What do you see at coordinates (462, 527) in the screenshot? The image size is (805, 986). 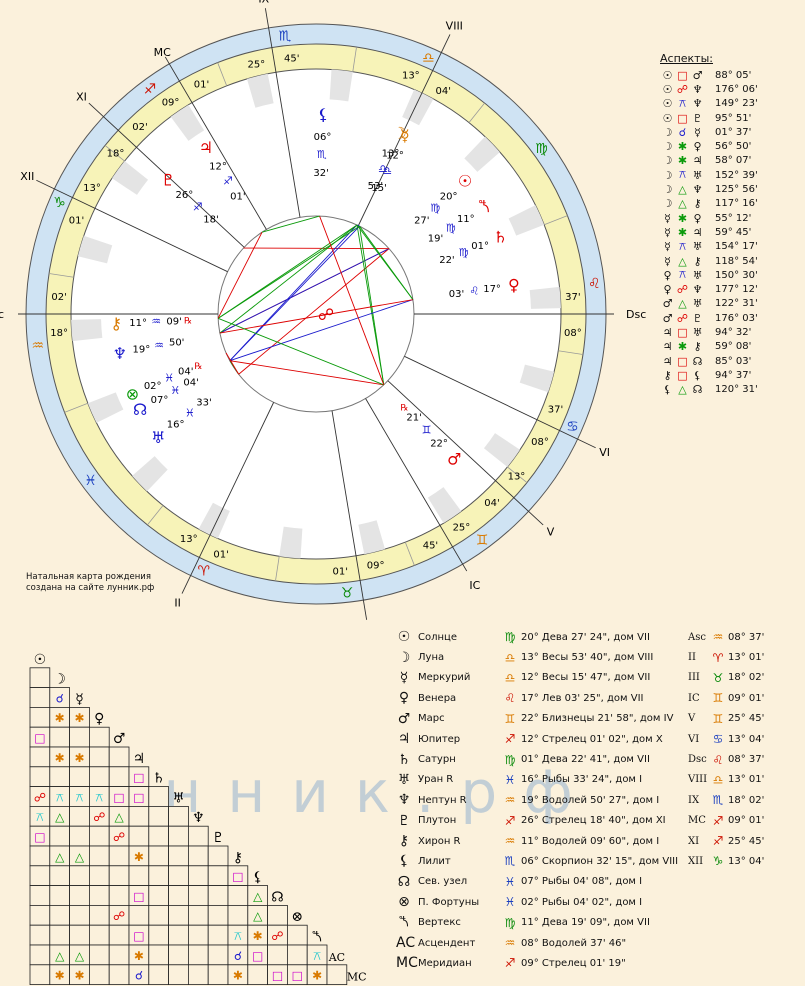 I see `cusp-minute-label: 25°` at bounding box center [462, 527].